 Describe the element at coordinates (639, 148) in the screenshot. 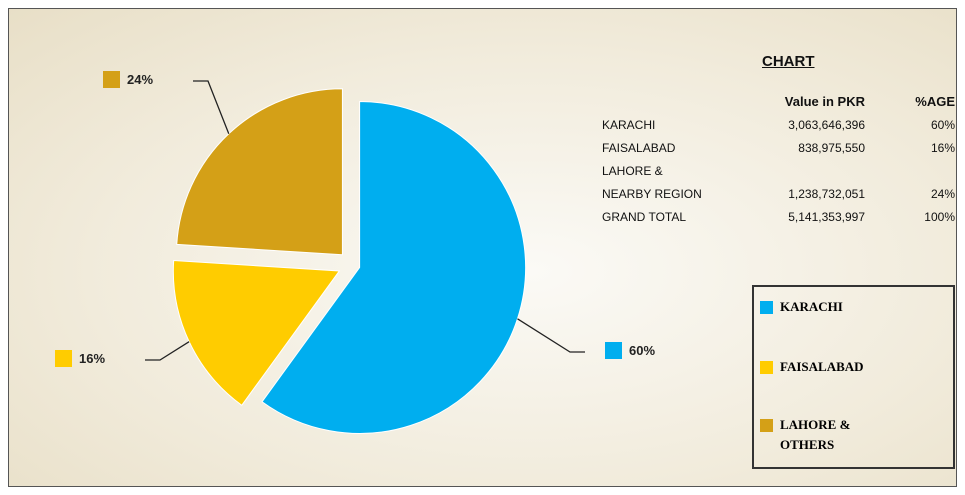

I see `row-label: FAISALABAD` at that location.